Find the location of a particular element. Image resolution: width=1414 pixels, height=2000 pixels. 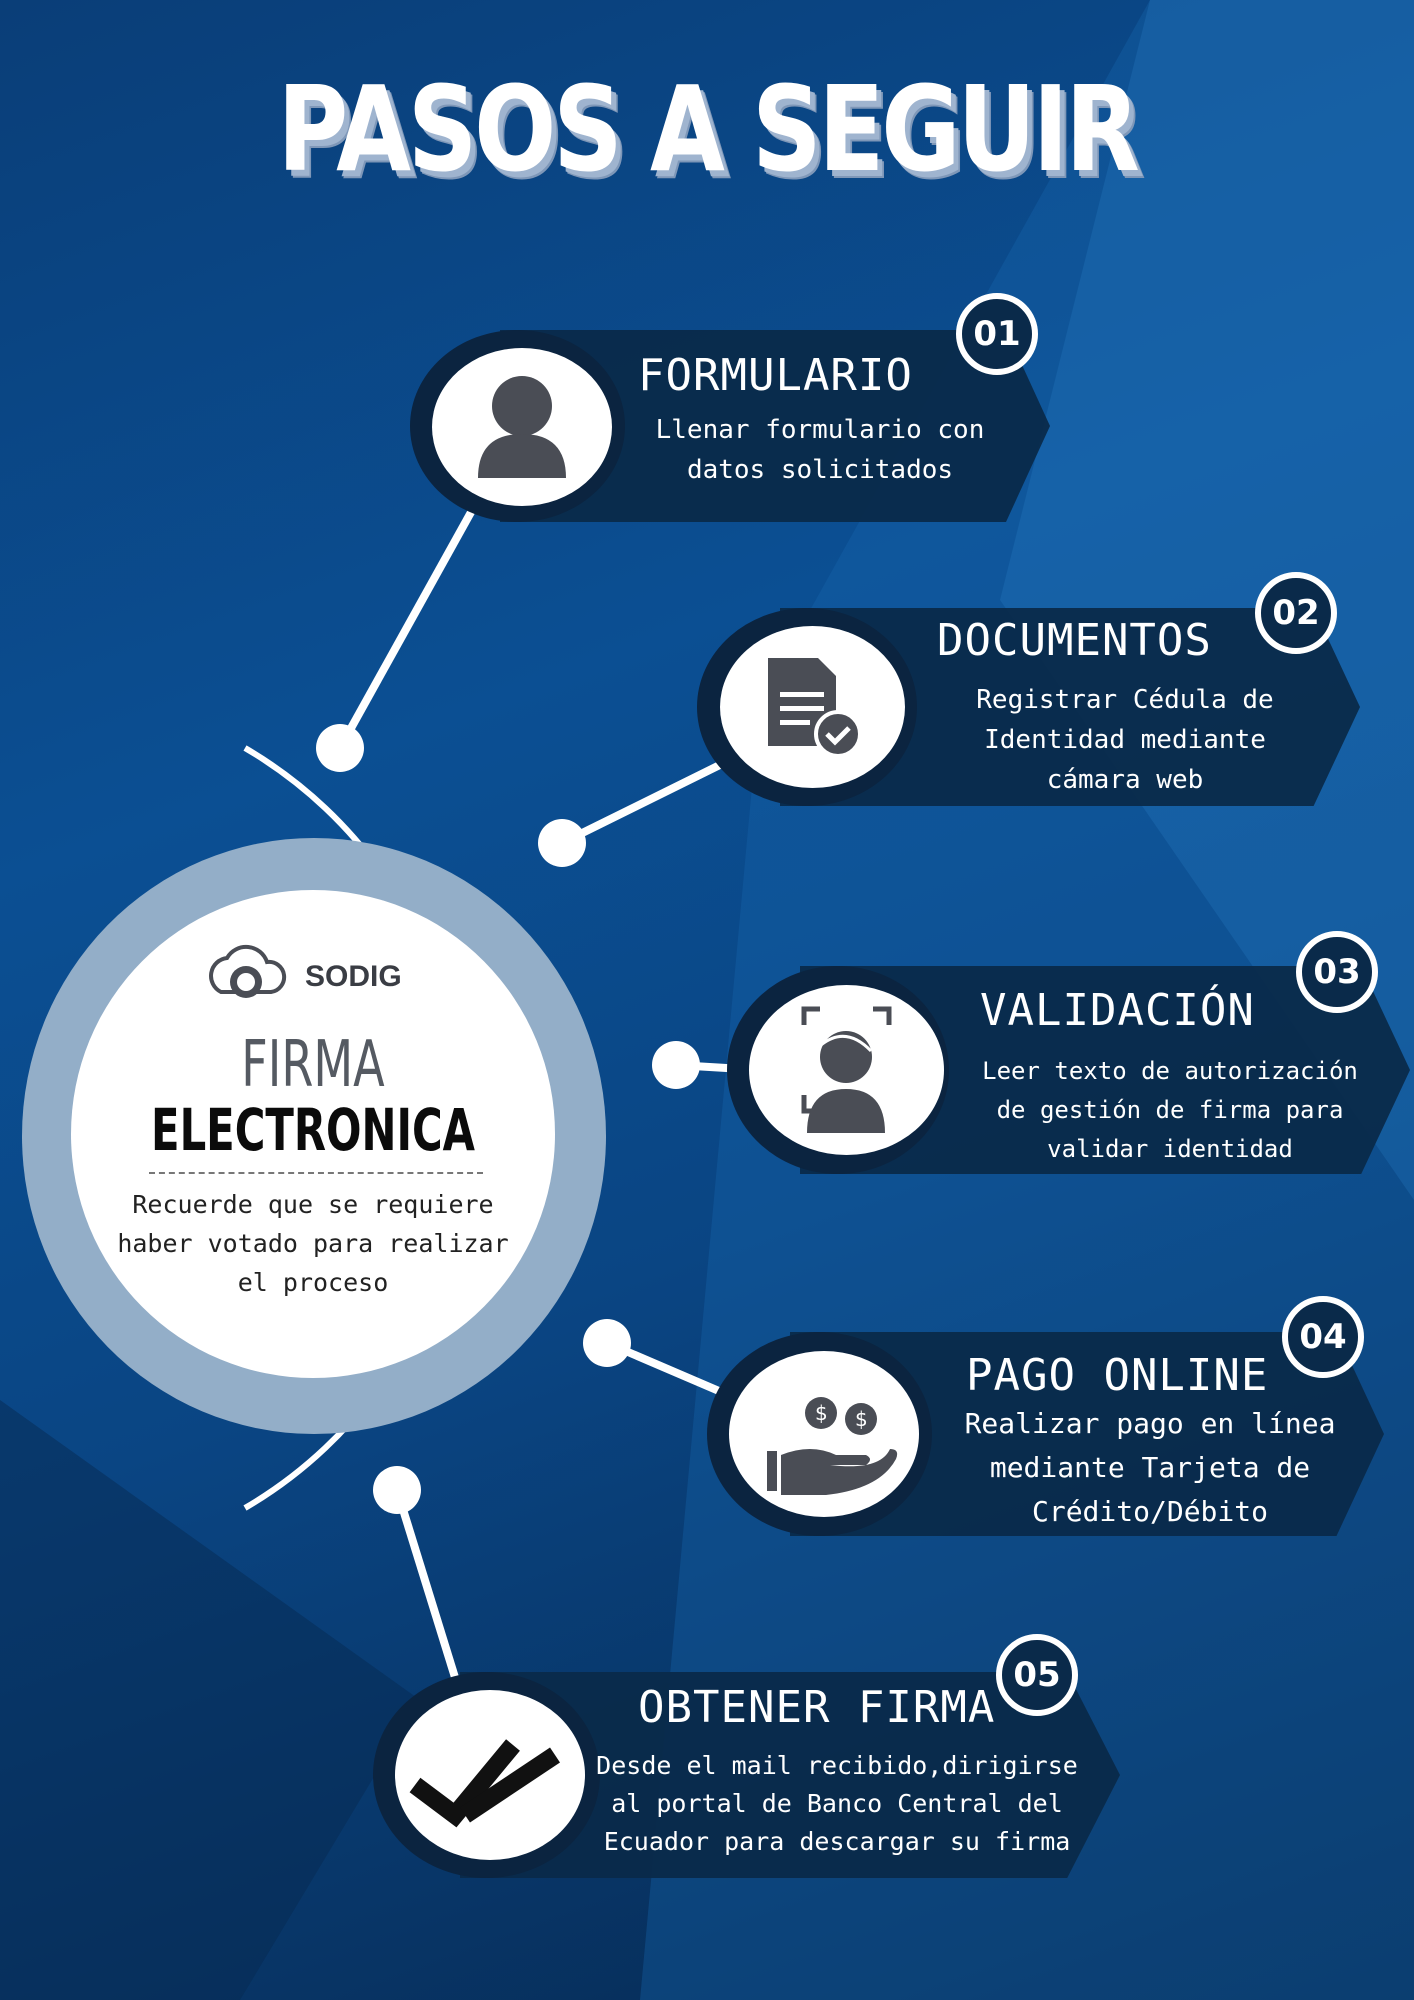

hub-divider is located at coordinates (316, 1173).